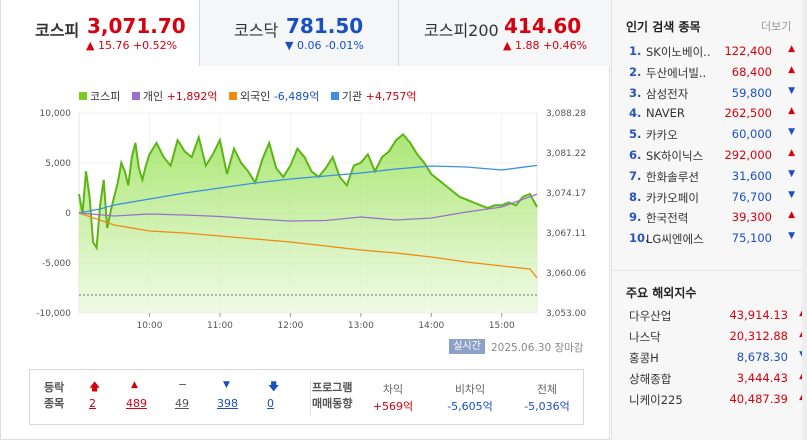 The height and width of the screenshot is (440, 807). What do you see at coordinates (54, 403) in the screenshot?
I see `breadth-label-2: 종목` at bounding box center [54, 403].